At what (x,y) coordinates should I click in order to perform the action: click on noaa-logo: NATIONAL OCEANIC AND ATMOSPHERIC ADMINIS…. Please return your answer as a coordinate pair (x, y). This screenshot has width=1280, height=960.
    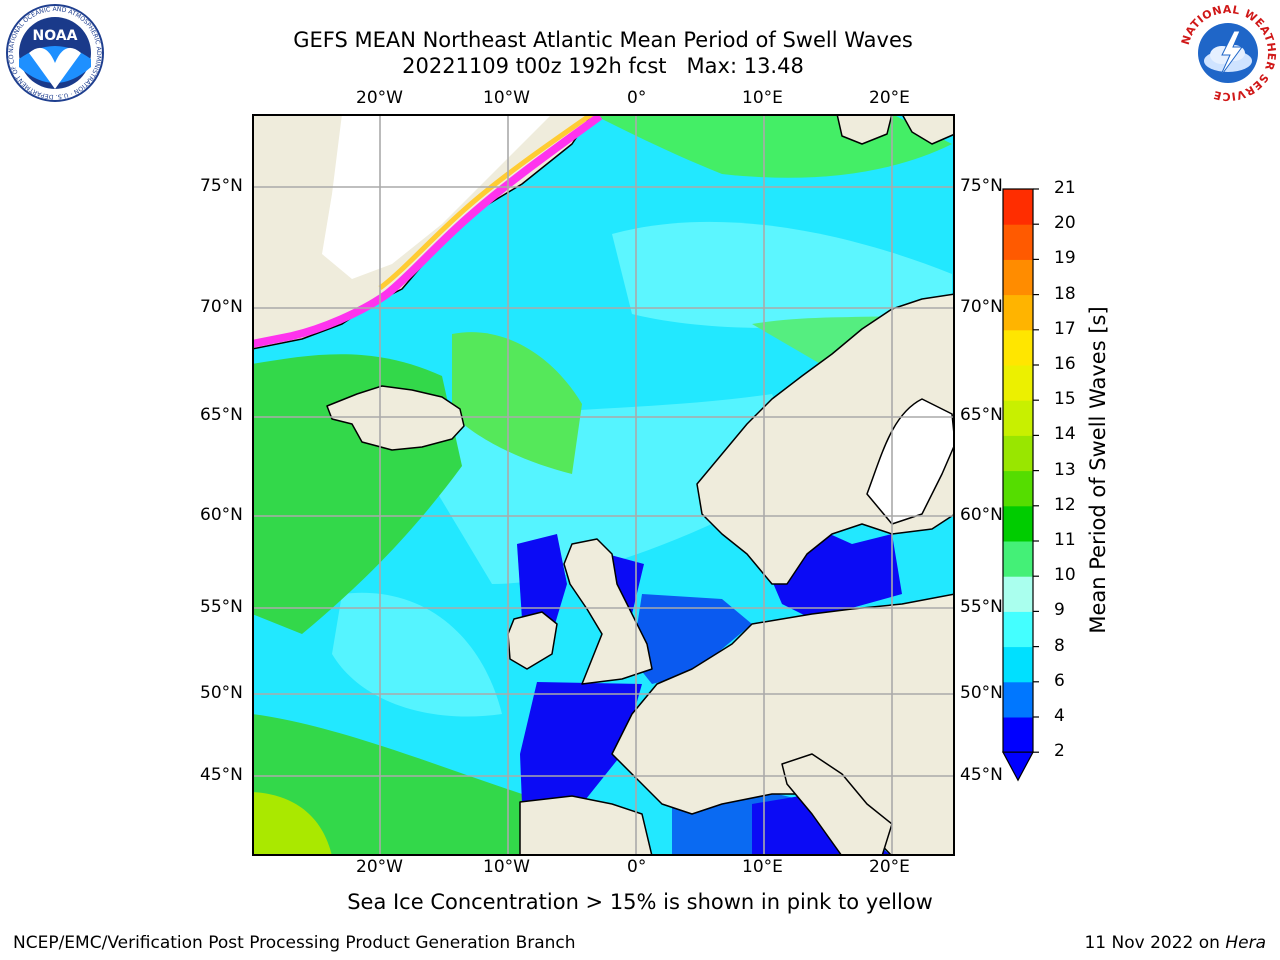
    Looking at the image, I should click on (54, 52).